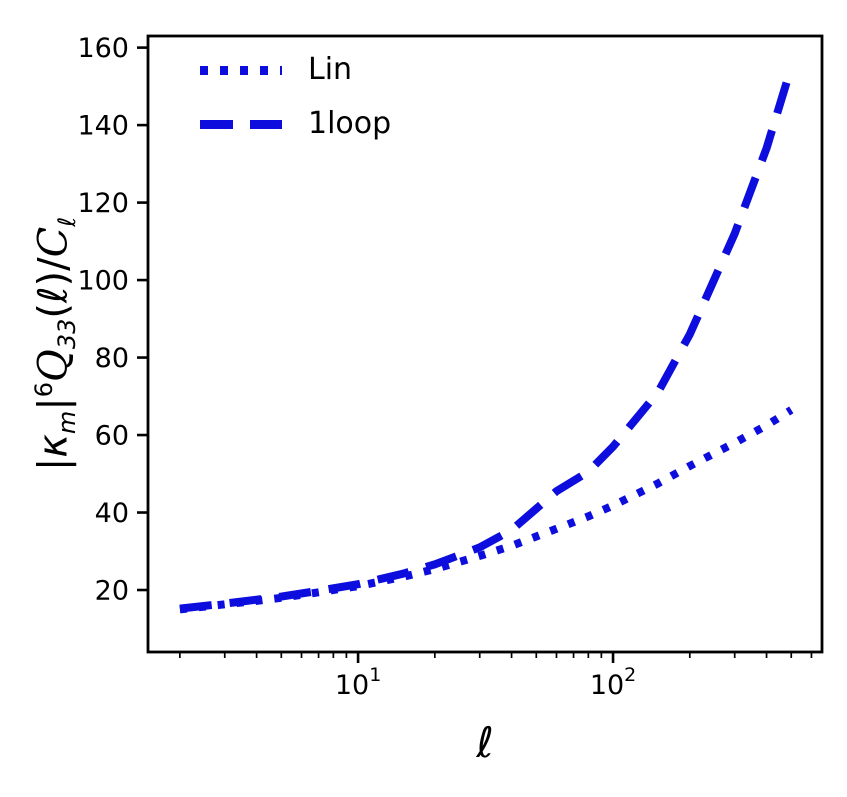 This screenshot has height=797, width=847. I want to click on x-tick-label: 10², so click(613, 682).